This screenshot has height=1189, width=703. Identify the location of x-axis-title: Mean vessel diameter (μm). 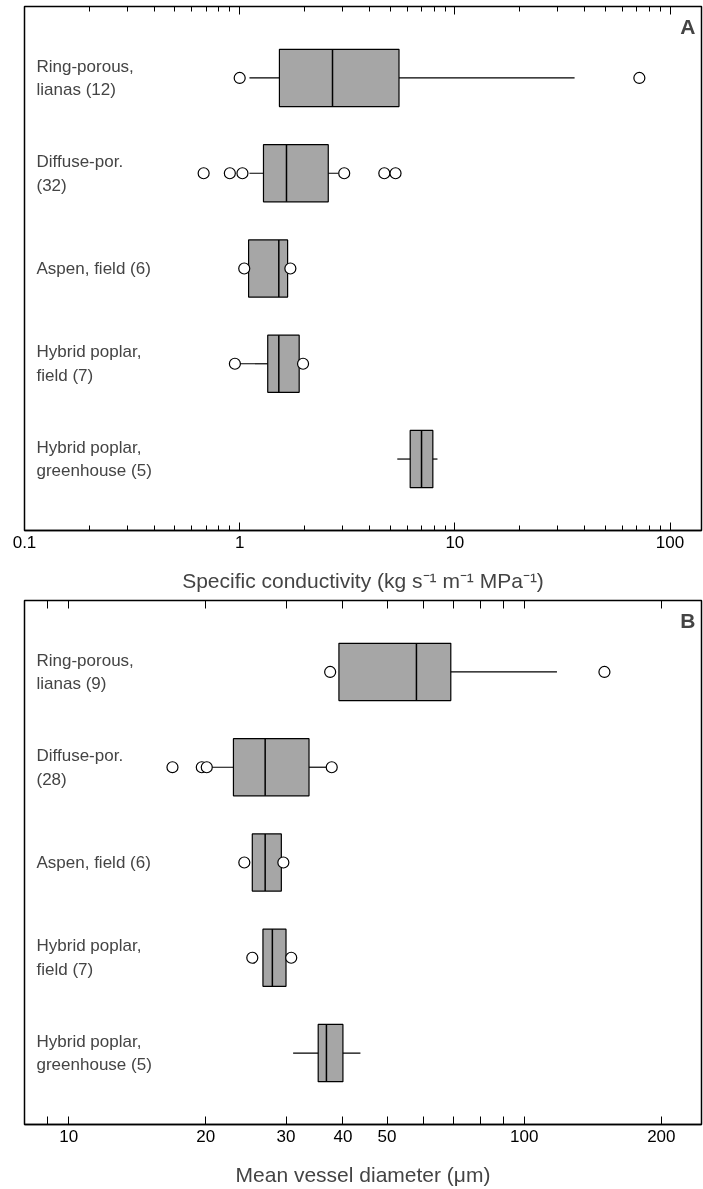
(363, 1174).